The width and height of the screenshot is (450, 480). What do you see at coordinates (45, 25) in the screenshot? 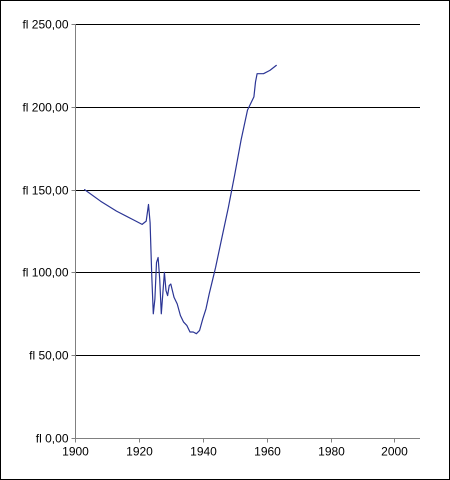
I see `y-tick-label-5: fl 250,00` at bounding box center [45, 25].